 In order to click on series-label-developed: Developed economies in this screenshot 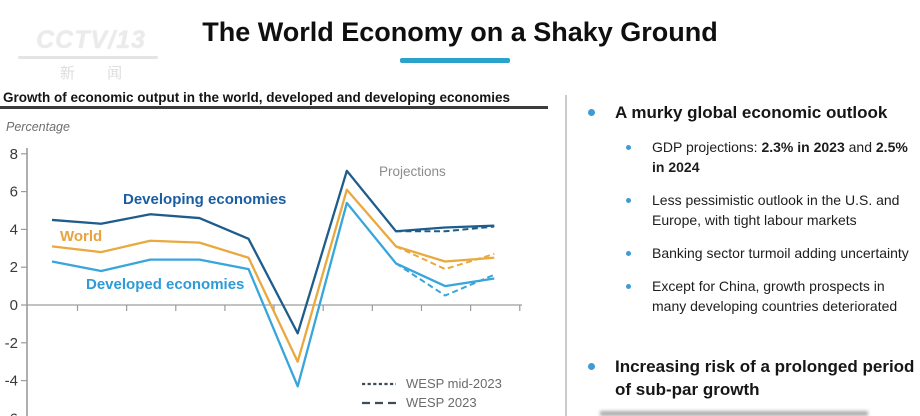, I will do `click(165, 284)`.